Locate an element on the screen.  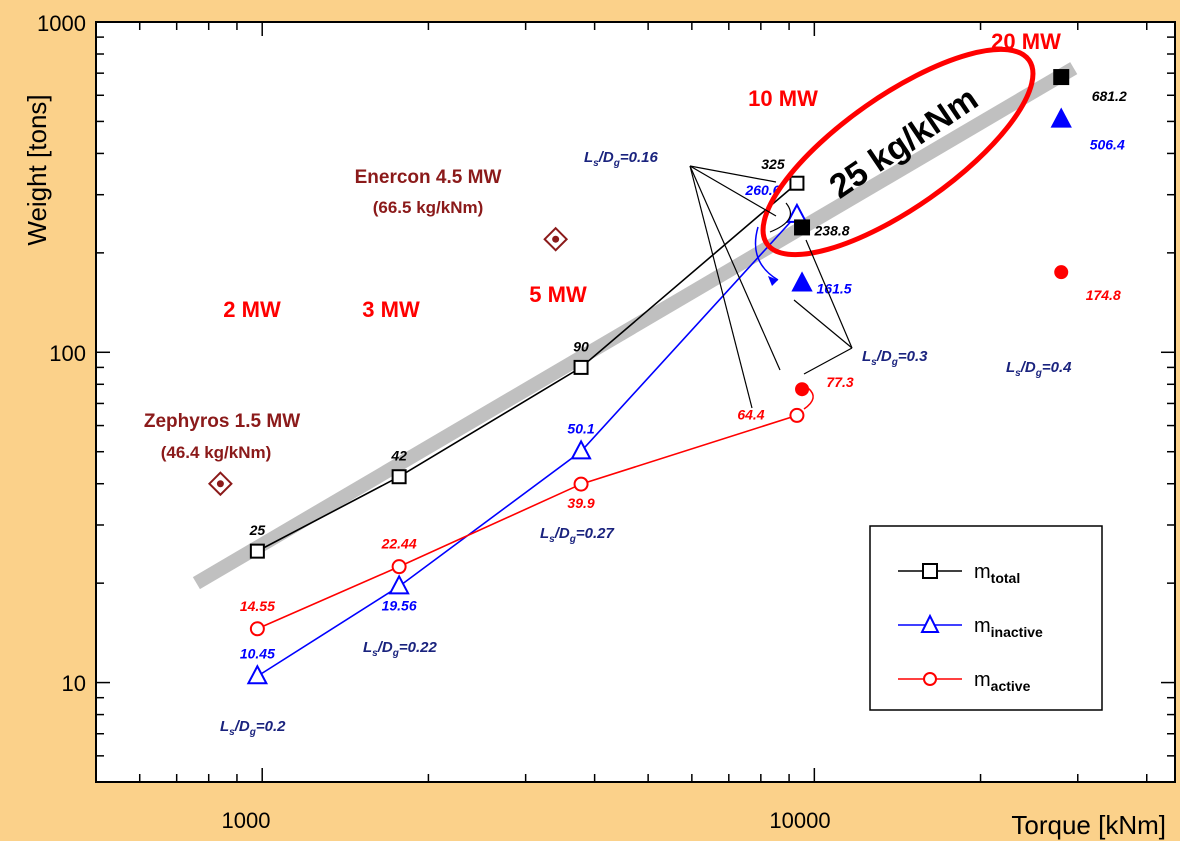
x-tick-label: 1000 is located at coordinates (246, 820).